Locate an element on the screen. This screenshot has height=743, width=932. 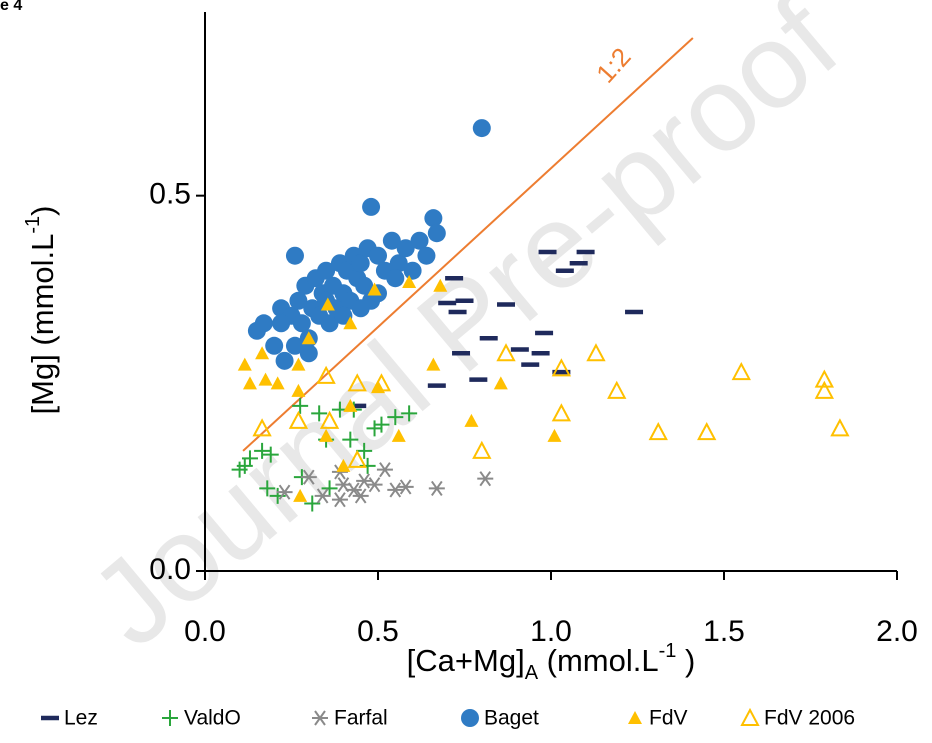
y-axis-label-part: -1 is located at coordinates (33, 225).